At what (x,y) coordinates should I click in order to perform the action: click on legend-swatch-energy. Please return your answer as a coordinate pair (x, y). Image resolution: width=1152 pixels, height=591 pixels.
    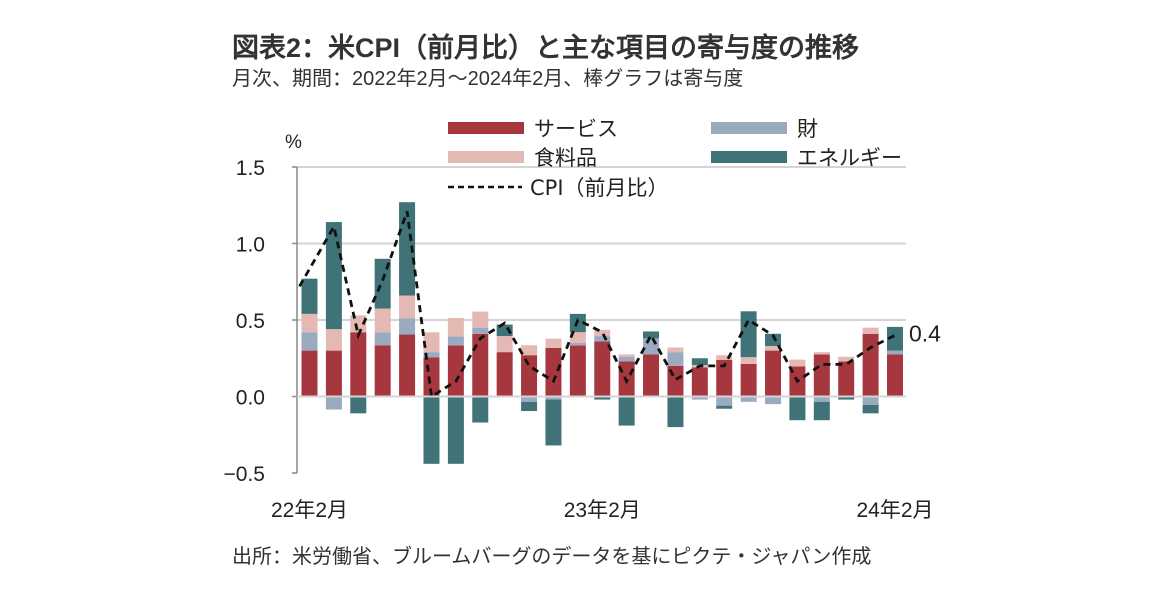
    Looking at the image, I should click on (749, 157).